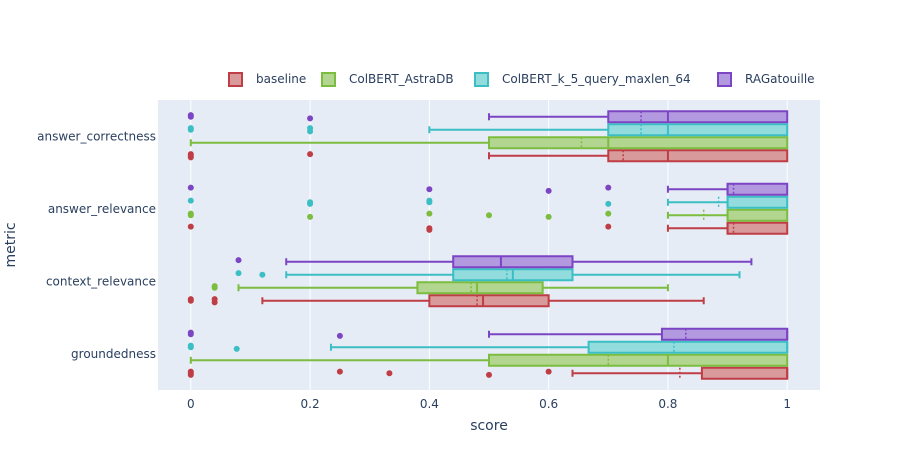  I want to click on x-axis-title: score, so click(489, 426).